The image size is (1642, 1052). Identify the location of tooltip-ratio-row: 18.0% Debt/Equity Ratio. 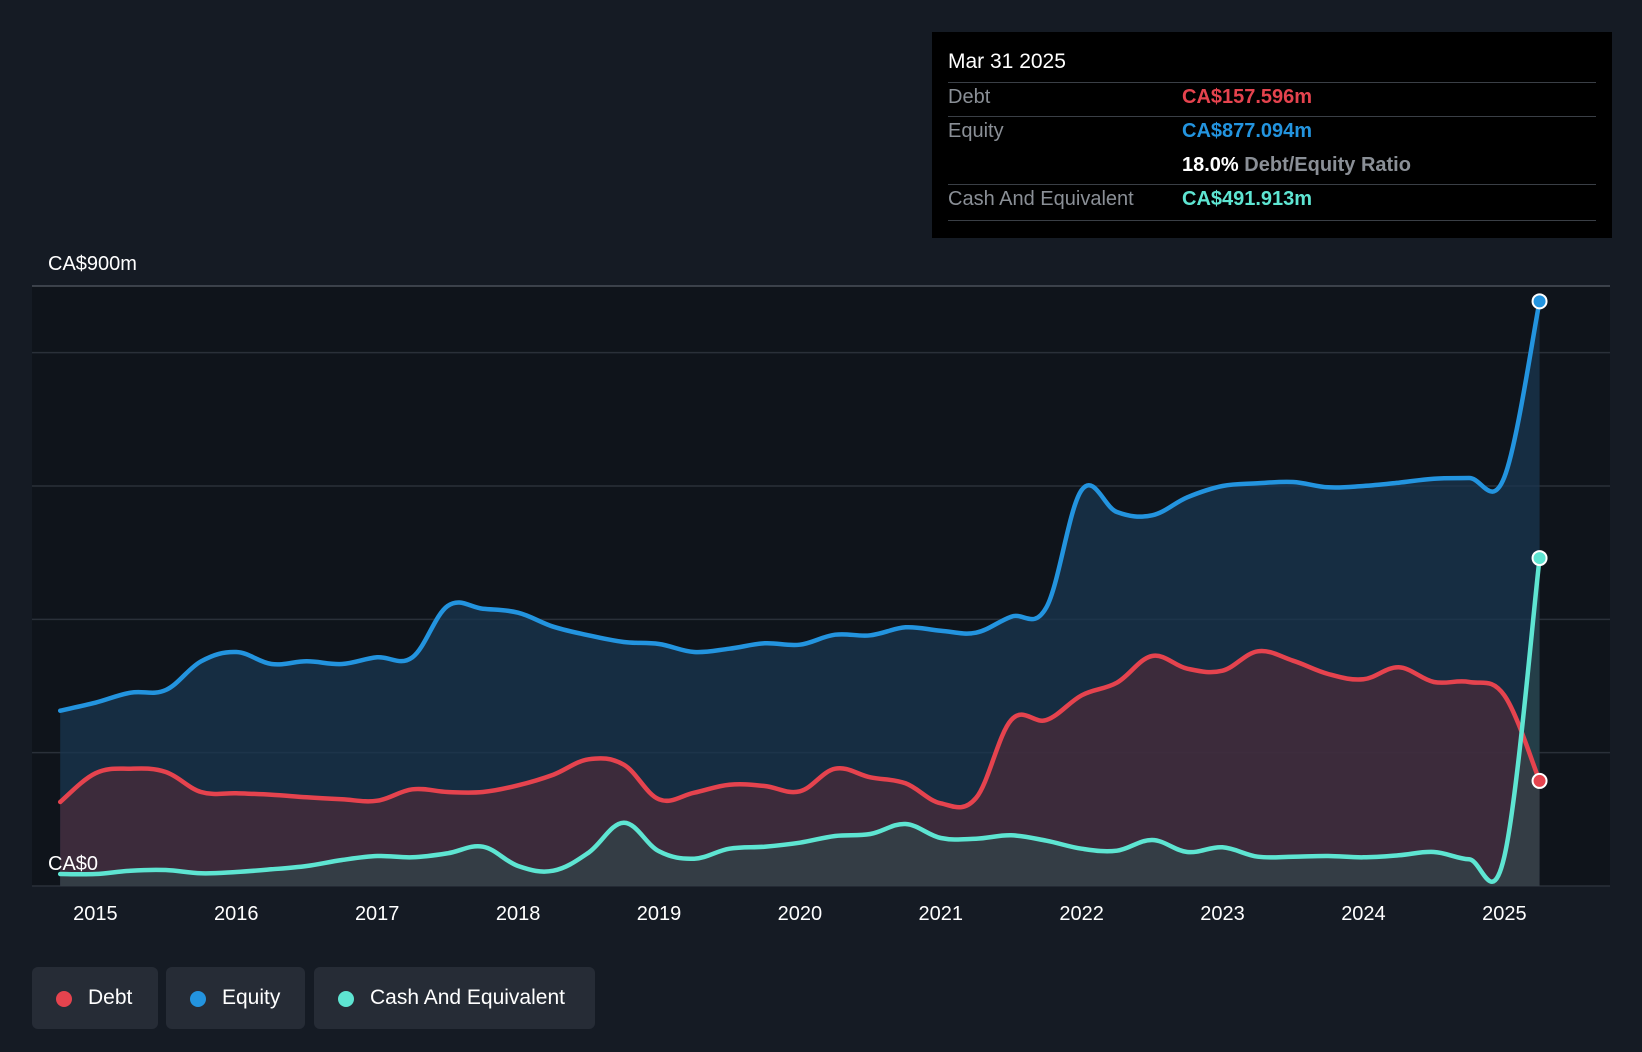
(1272, 165).